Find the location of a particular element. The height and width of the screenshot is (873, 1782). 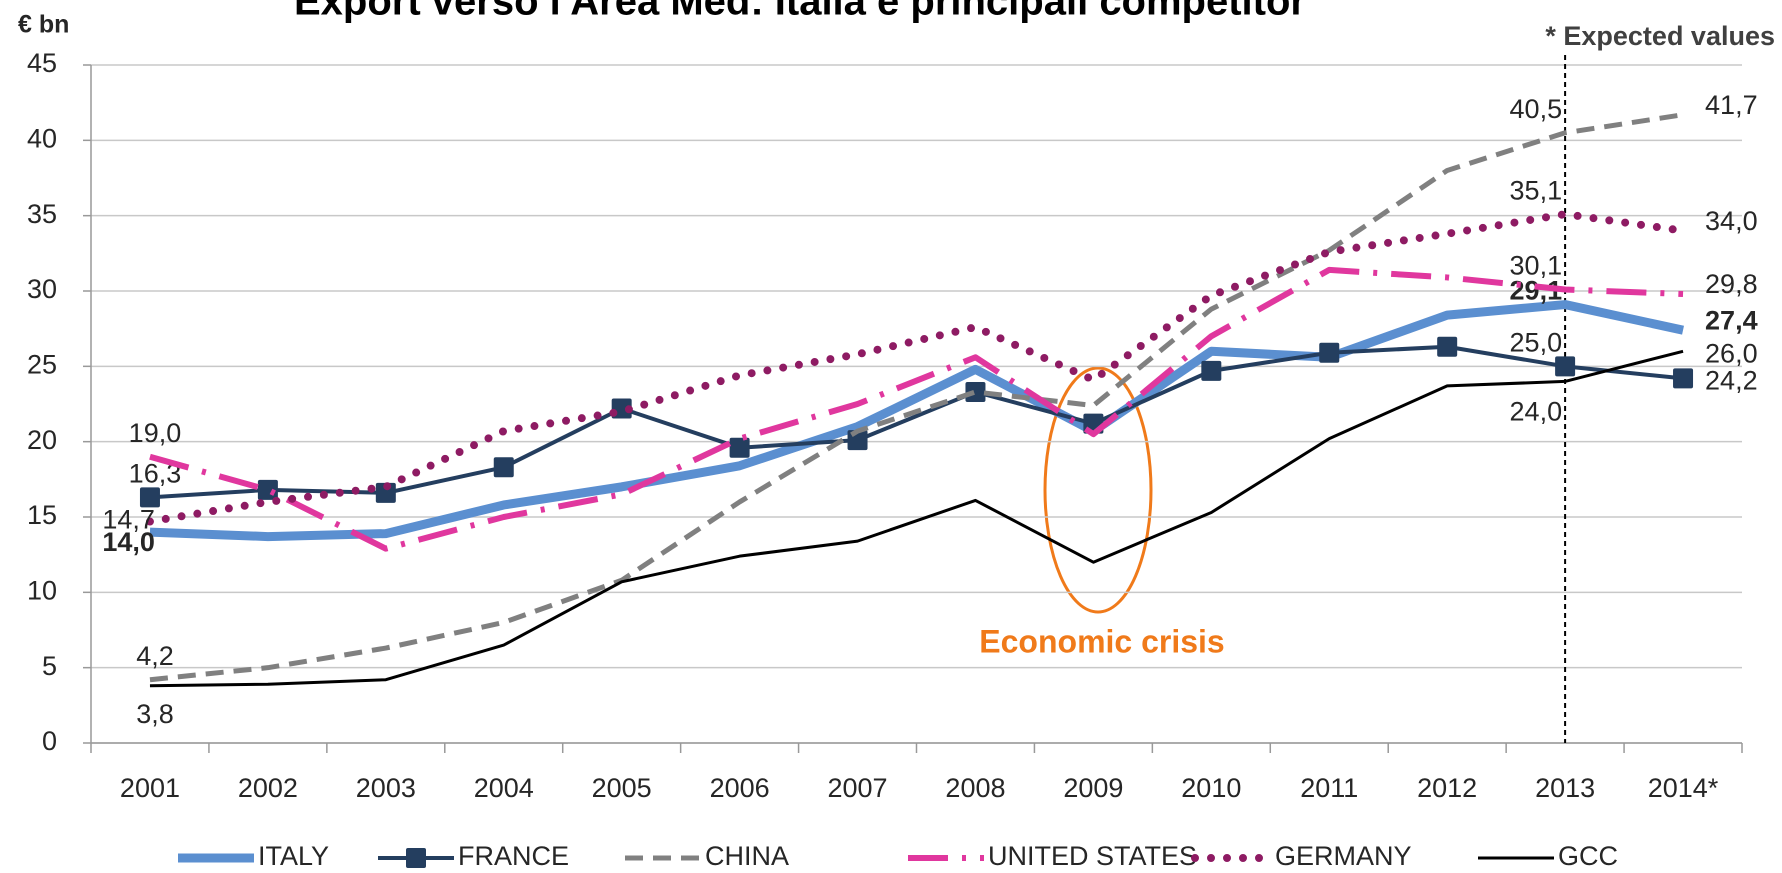

data-label: 29,8 is located at coordinates (1731, 284).